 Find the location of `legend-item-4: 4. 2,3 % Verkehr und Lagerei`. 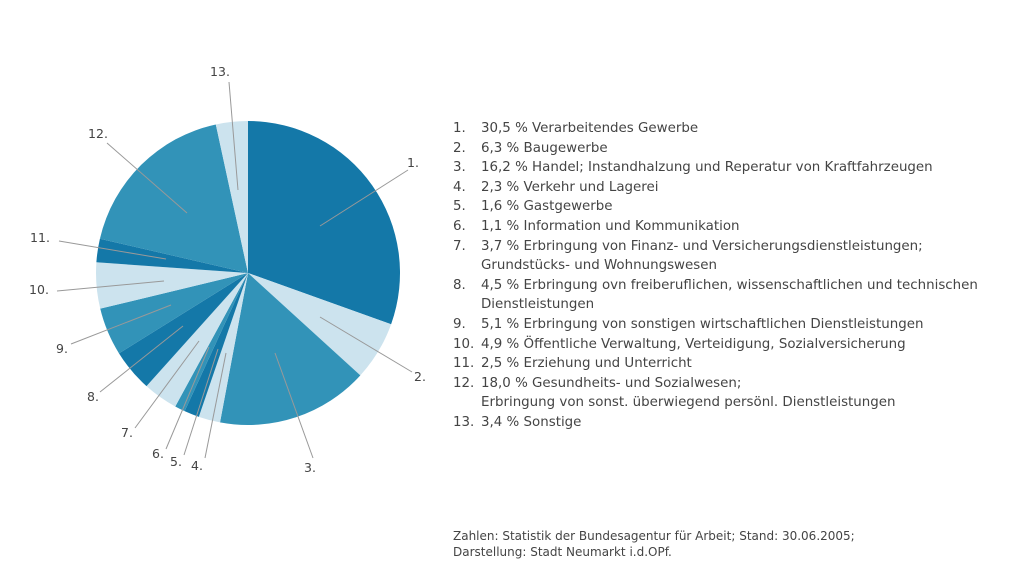

legend-item-4: 4. 2,3 % Verkehr und Lagerei is located at coordinates (715, 188).